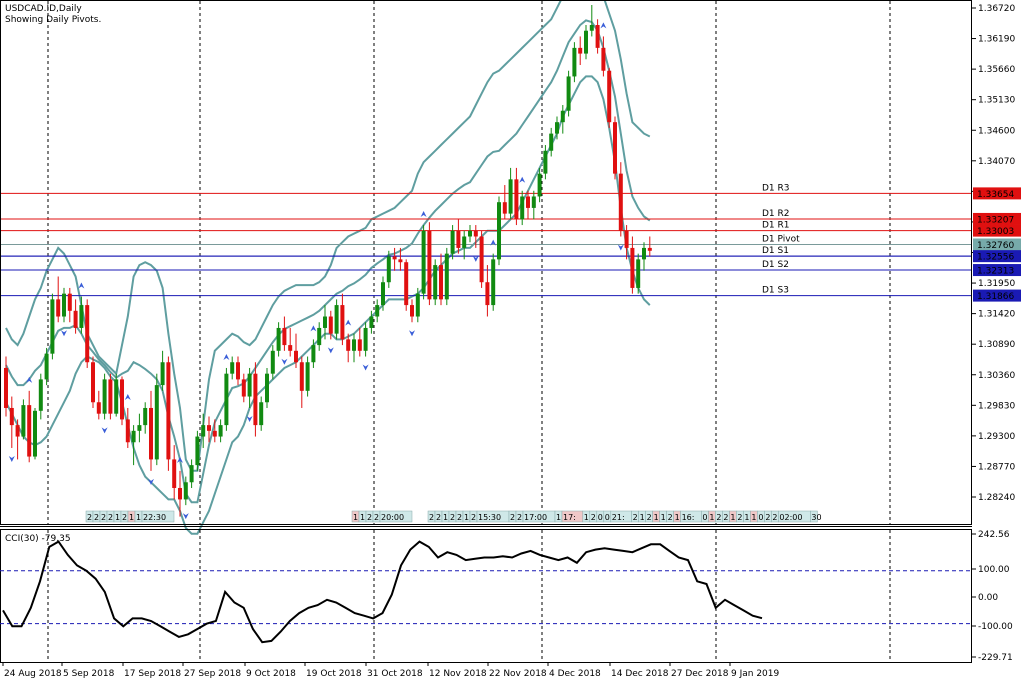 Image resolution: width=1024 pixels, height=683 pixels. What do you see at coordinates (688, 517) in the screenshot?
I see `session-c-label-25: 16:` at bounding box center [688, 517].